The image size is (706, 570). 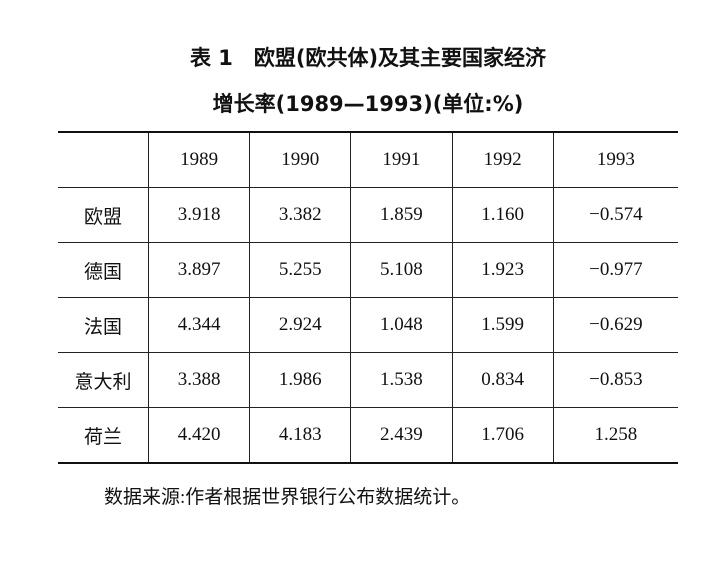 I want to click on row-label: 德国, so click(x=102, y=272).